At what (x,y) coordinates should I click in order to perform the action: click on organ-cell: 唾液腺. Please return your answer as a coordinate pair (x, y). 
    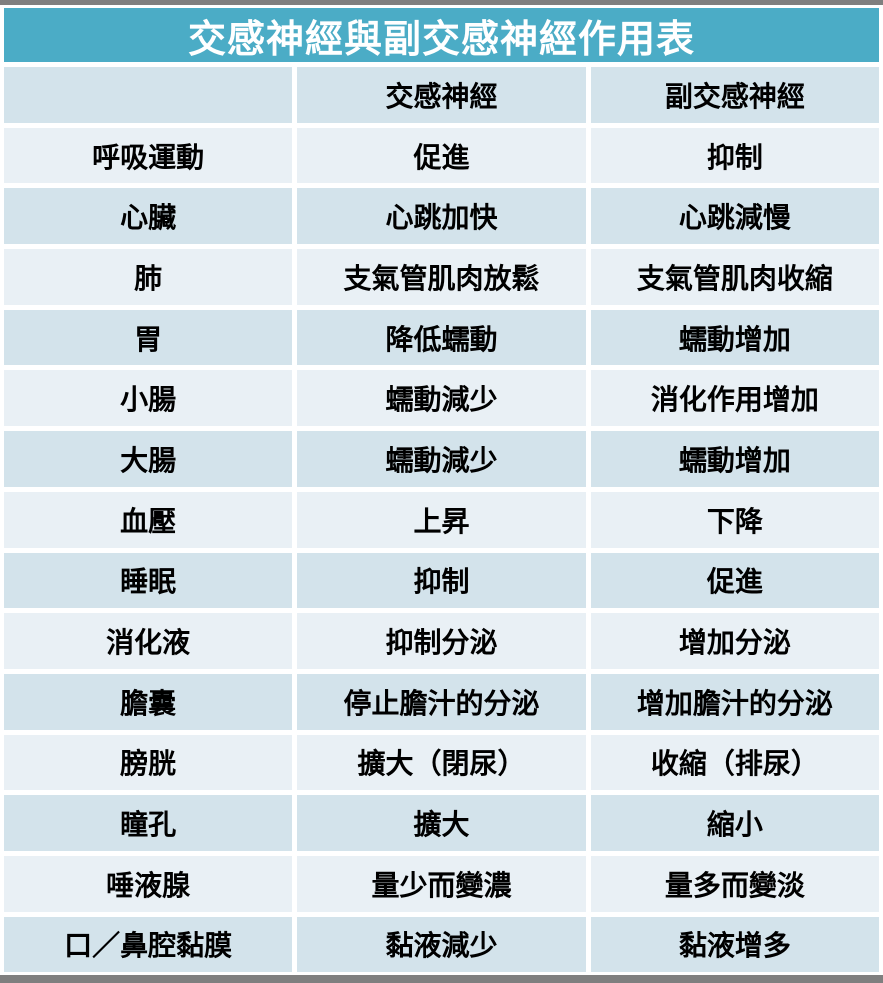
    Looking at the image, I should click on (148, 883).